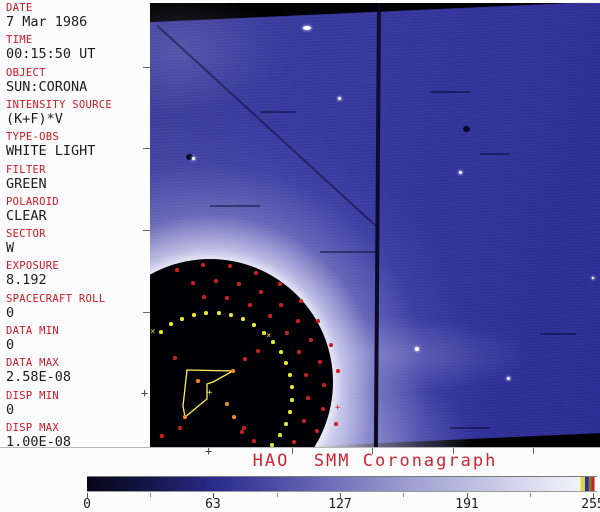 This screenshot has height=512, width=600. Describe the element at coordinates (209, 451) in the screenshot. I see `sun-center-bottom-marker: +` at that location.